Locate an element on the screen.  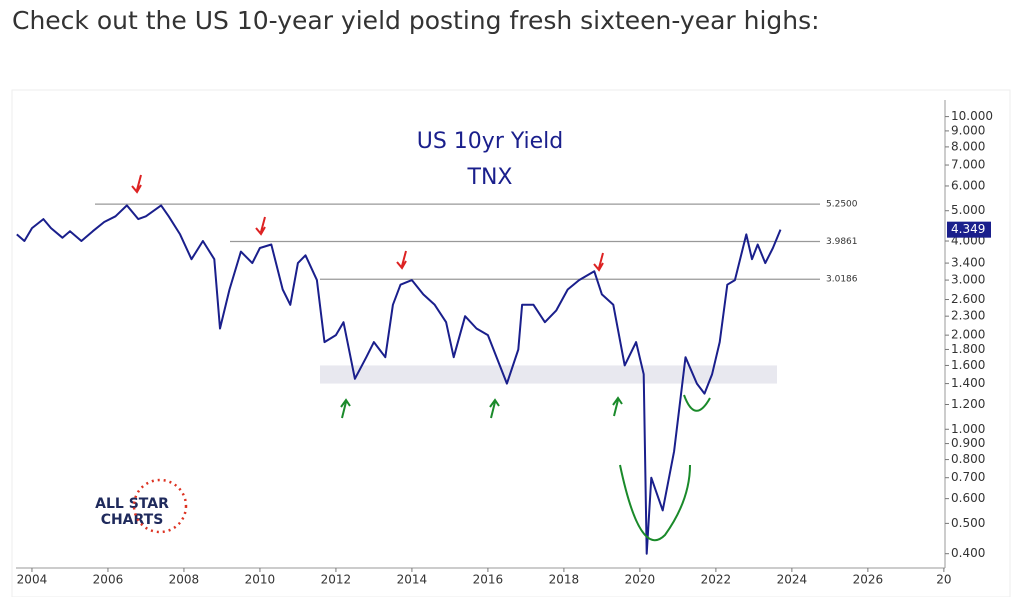
reference-label: 5.2500 is located at coordinates (842, 205).